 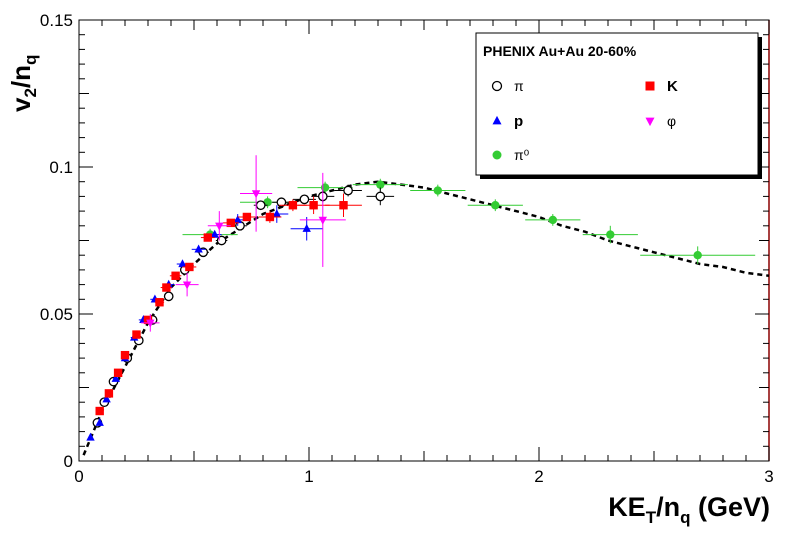 I want to click on legend-label-pion: π, so click(x=519, y=86).